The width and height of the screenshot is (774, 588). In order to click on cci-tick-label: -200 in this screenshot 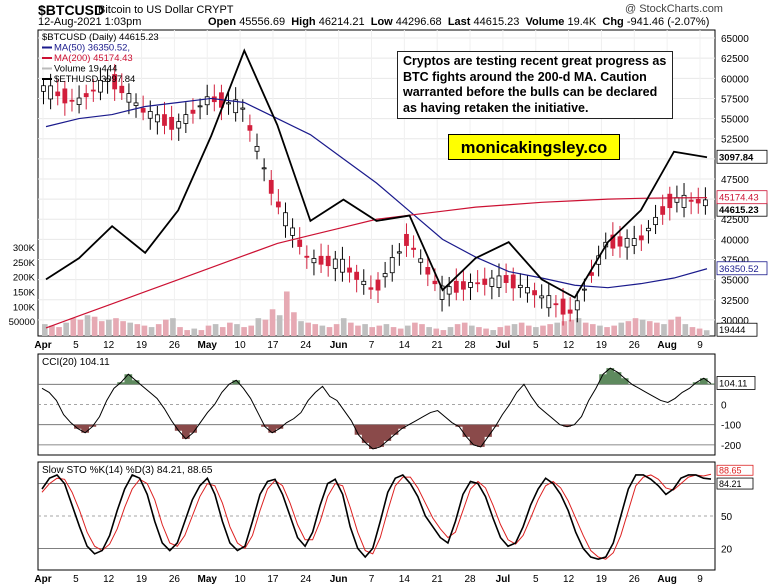, I will do `click(731, 446)`.